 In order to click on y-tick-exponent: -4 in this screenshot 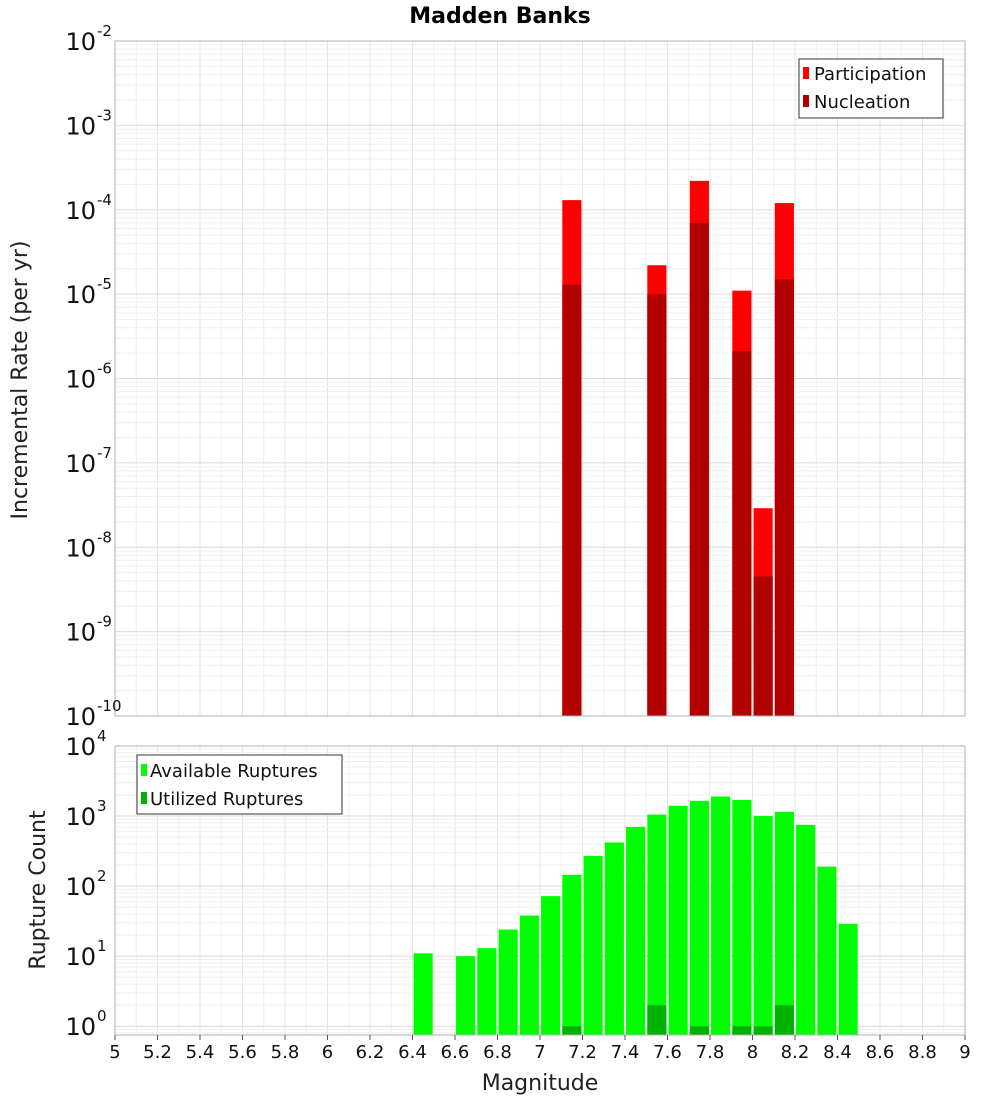, I will do `click(104, 200)`.